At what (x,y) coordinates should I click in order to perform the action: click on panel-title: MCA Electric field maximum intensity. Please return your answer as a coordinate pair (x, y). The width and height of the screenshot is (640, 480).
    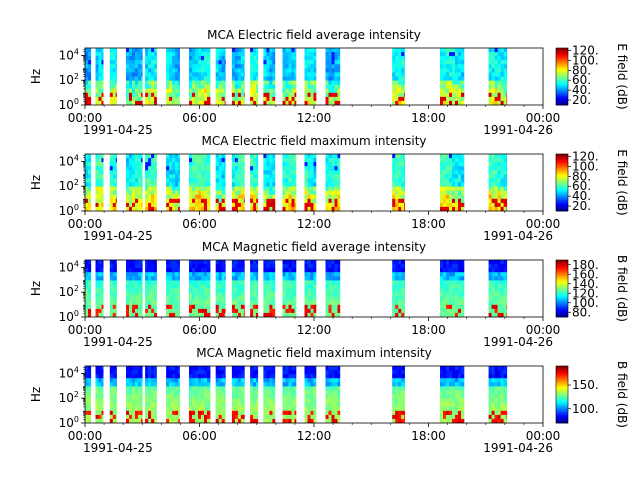
    Looking at the image, I should click on (313, 141).